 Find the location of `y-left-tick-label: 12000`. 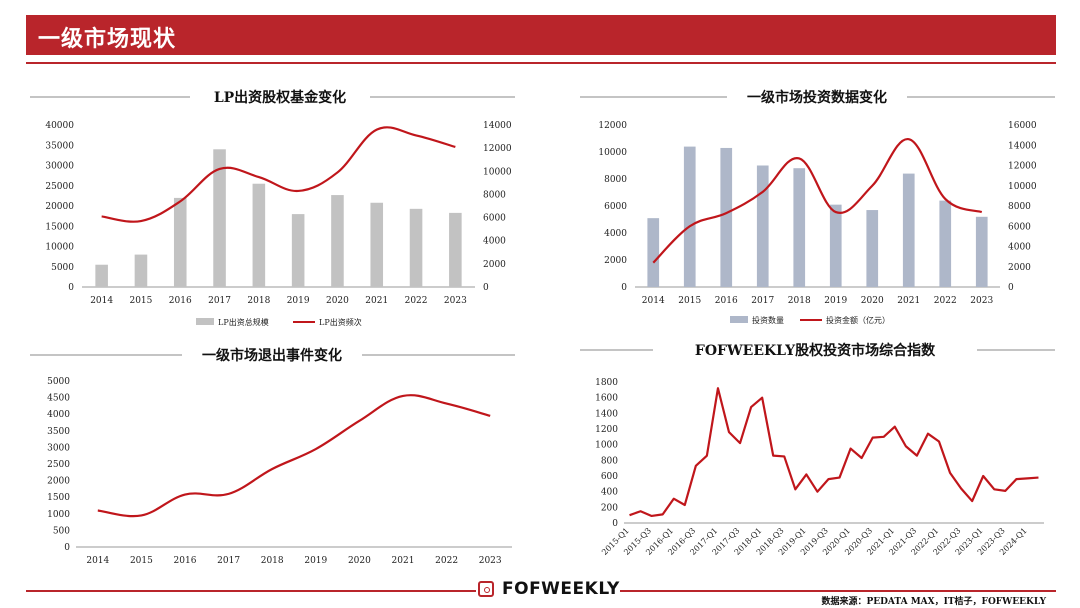

y-left-tick-label: 12000 is located at coordinates (612, 126).